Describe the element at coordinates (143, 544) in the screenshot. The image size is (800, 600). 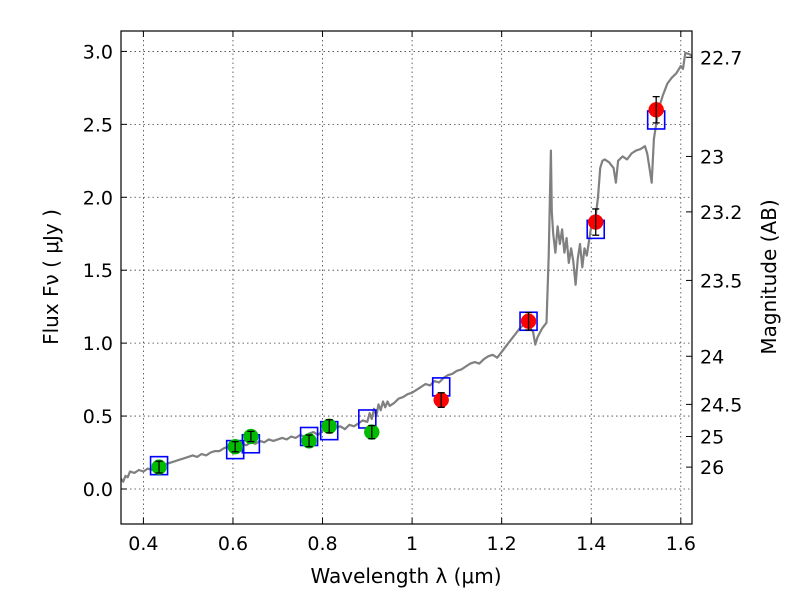
I see `x-tick-label: 0.4` at that location.